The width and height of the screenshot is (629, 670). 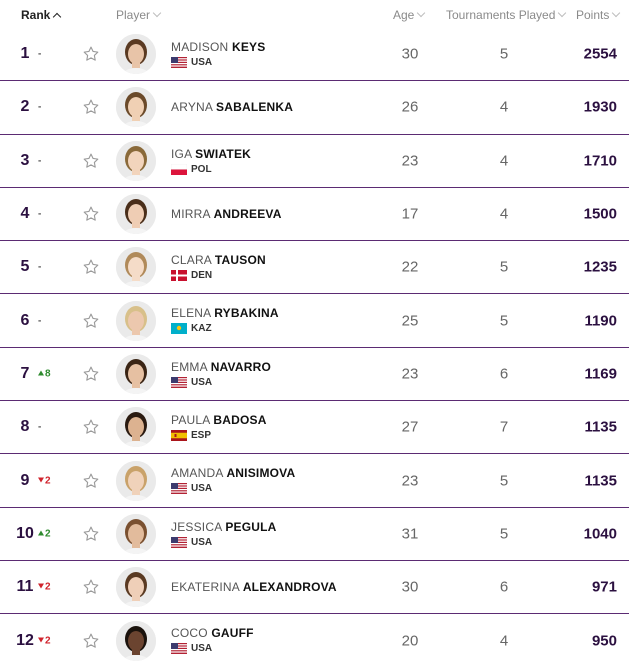 What do you see at coordinates (600, 54) in the screenshot?
I see `player-points: 2554` at bounding box center [600, 54].